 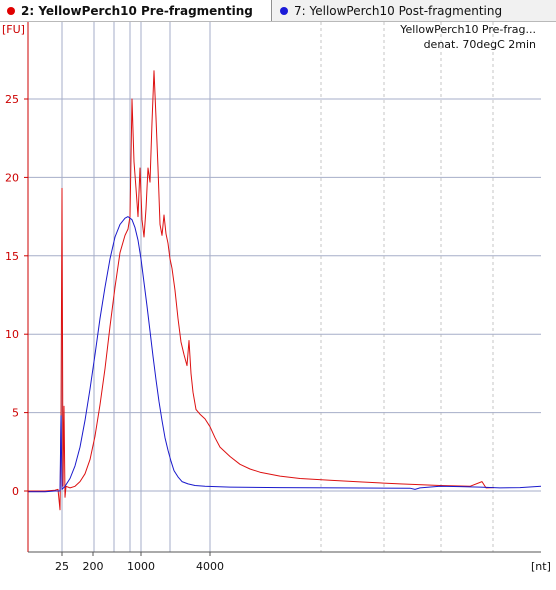 What do you see at coordinates (12, 99) in the screenshot?
I see `y-tick-label: 25` at bounding box center [12, 99].